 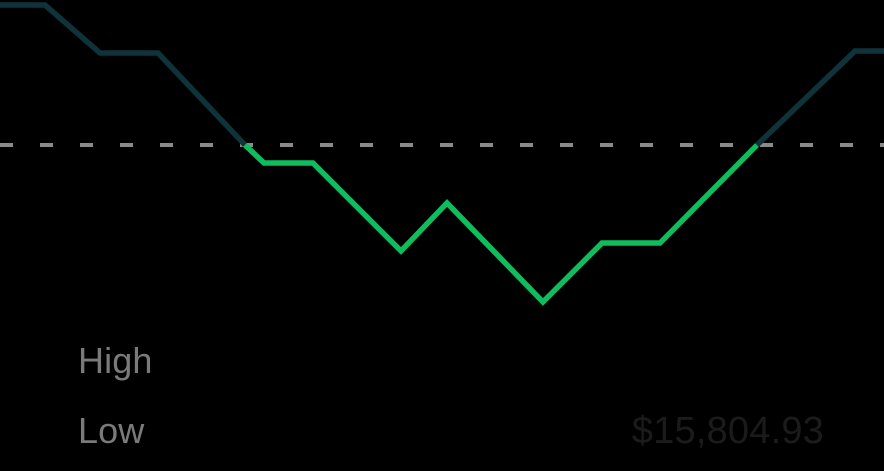 I want to click on stat-row-high: High, so click(x=451, y=361).